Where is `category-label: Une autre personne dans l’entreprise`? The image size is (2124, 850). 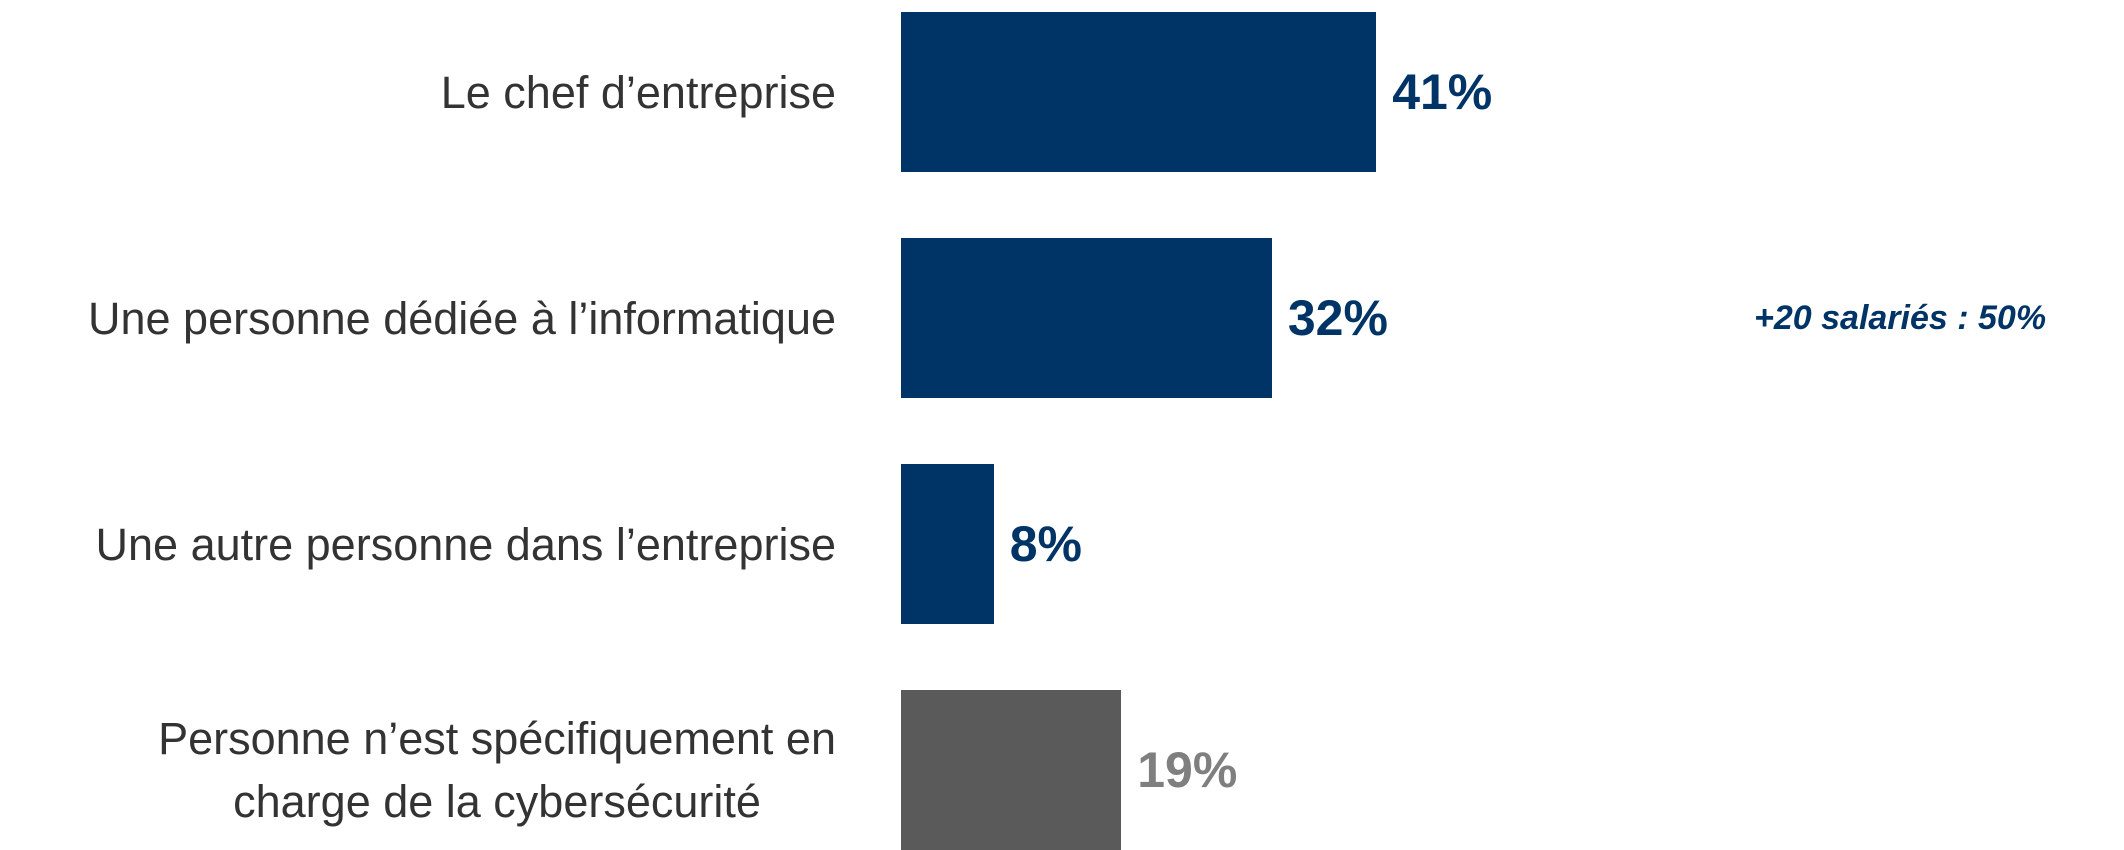 category-label: Une autre personne dans l’entreprise is located at coordinates (466, 544).